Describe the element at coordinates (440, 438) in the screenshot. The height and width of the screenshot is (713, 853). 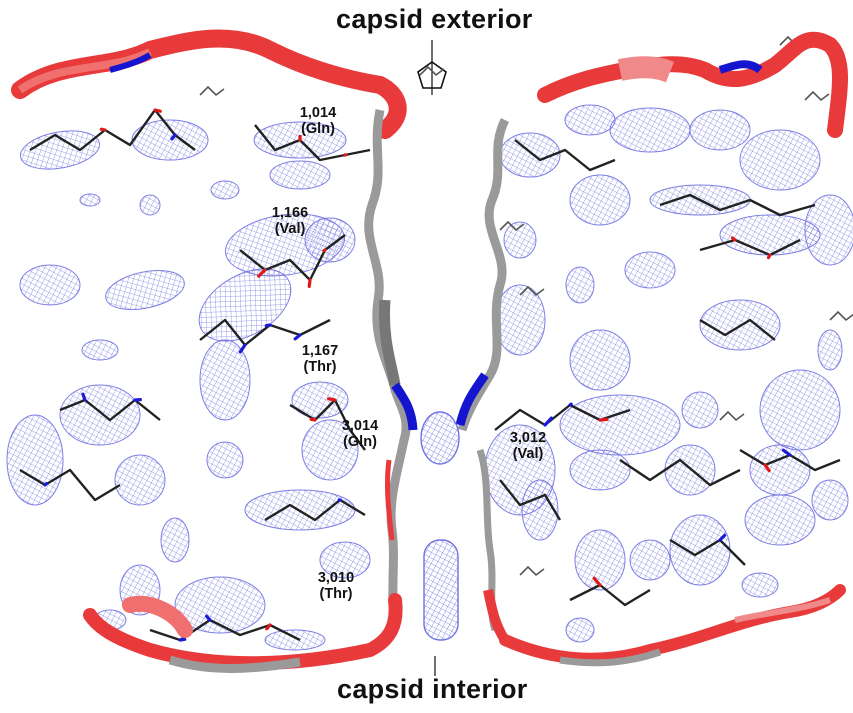
I see `pore-density-upper` at that location.